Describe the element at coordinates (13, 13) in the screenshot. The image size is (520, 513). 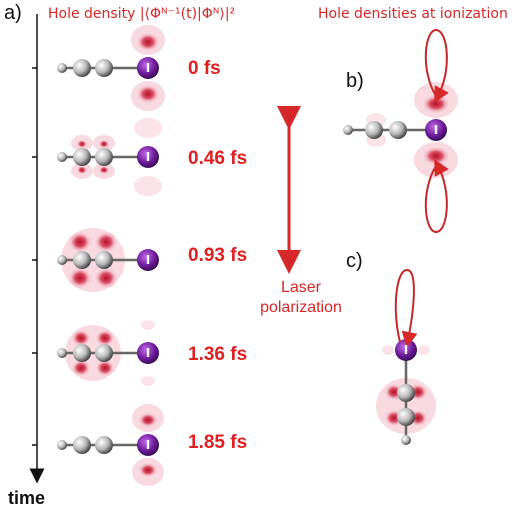
I see `panel-a-label: a)` at that location.